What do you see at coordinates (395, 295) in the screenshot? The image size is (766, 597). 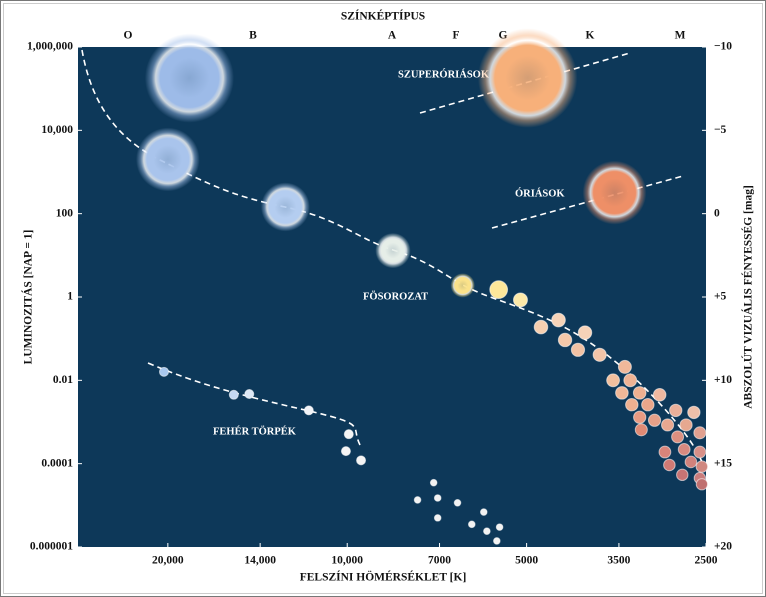 I see `annotation: FÖSOROZAT` at bounding box center [395, 295].